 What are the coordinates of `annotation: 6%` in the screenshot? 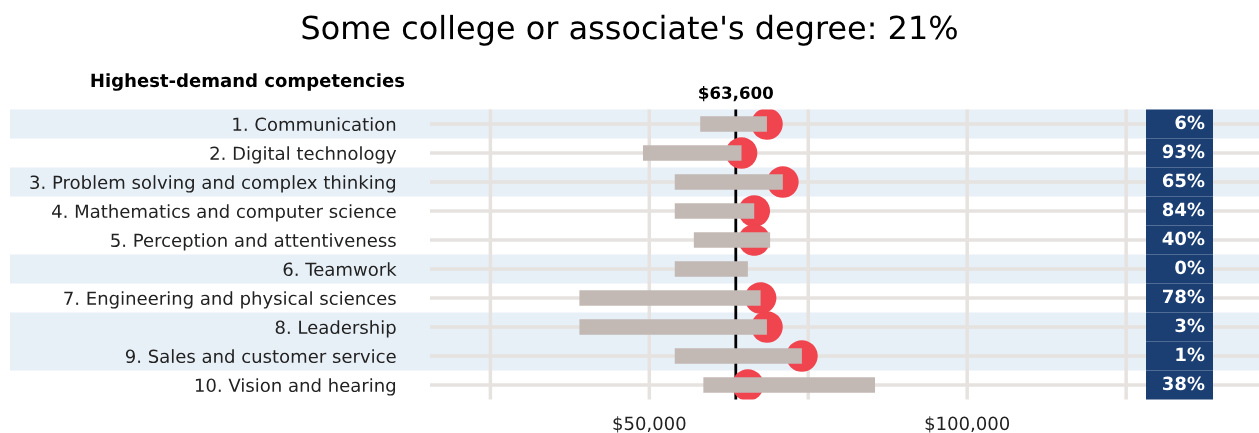 It's located at (1190, 122).